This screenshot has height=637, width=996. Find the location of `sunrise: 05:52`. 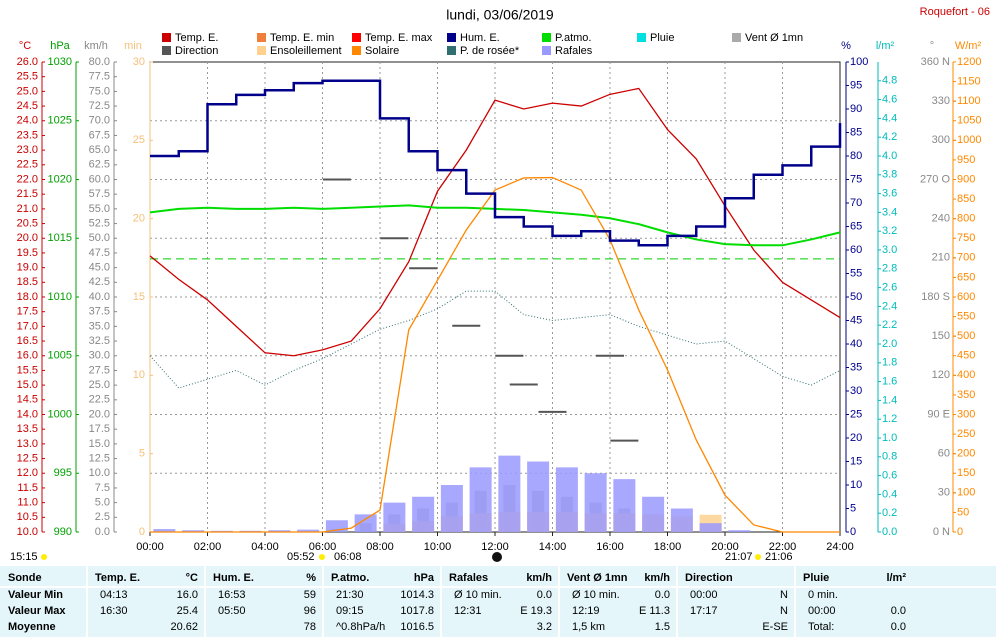

sunrise: 05:52 is located at coordinates (301, 557).